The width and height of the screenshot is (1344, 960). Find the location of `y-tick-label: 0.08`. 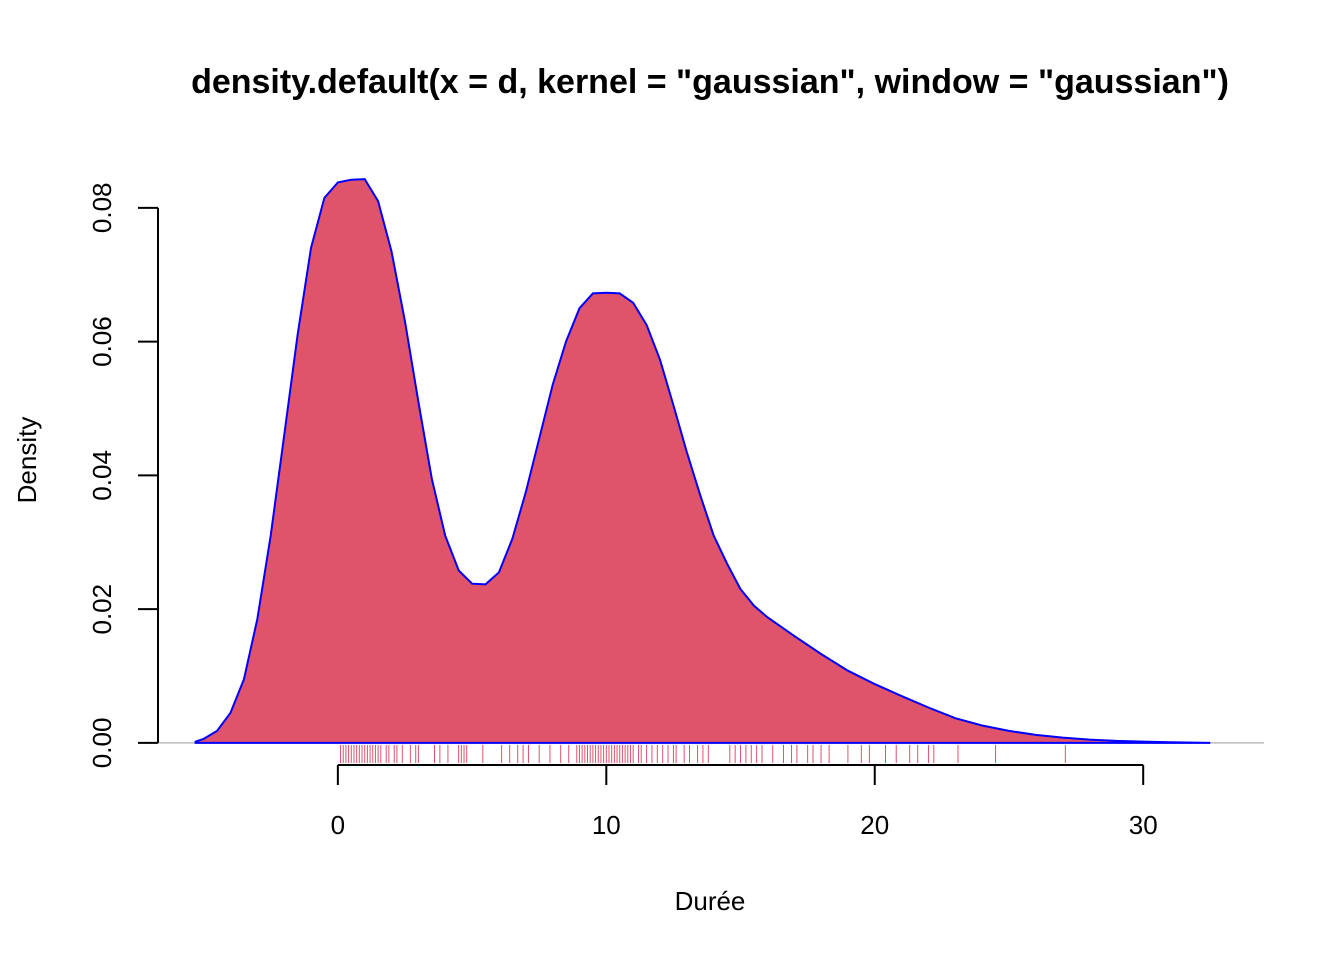

y-tick-label: 0.08 is located at coordinates (102, 207).